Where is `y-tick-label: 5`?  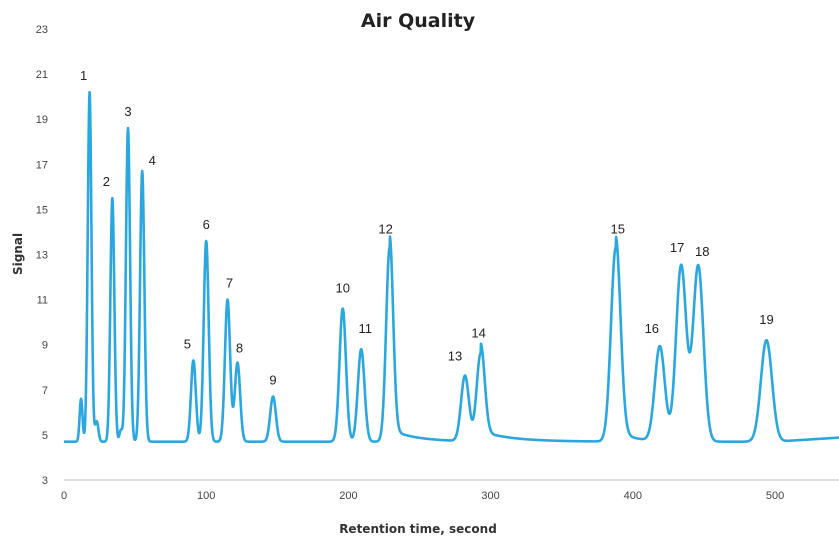 y-tick-label: 5 is located at coordinates (45, 436).